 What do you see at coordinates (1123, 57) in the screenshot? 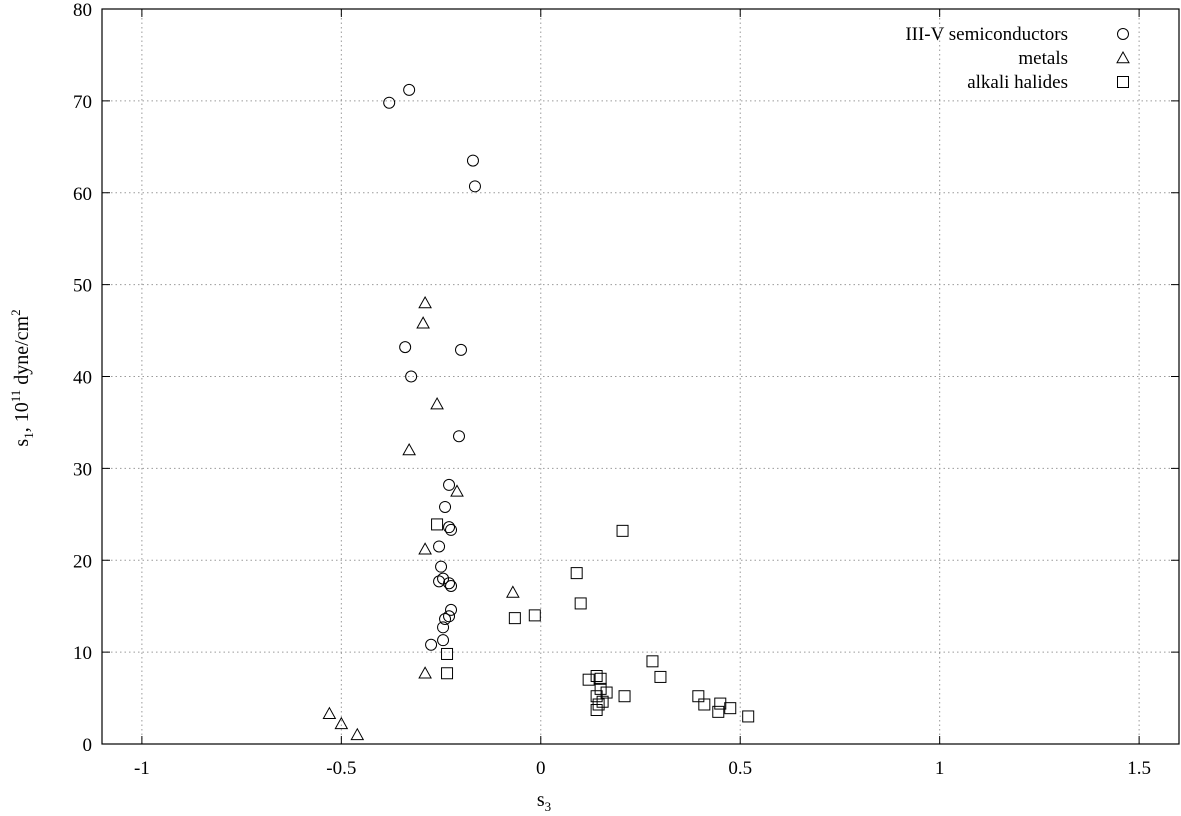
I see `legend-marker-triangle` at bounding box center [1123, 57].